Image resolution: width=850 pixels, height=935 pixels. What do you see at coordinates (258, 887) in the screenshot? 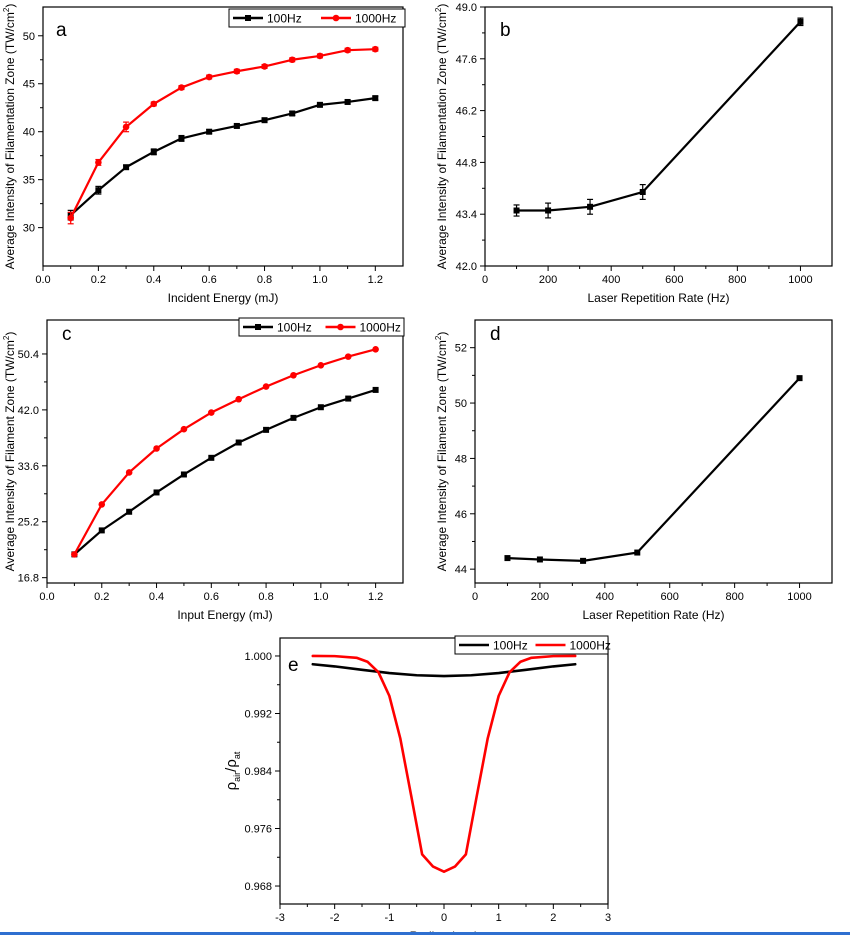
I see `y-tick-label: 0.968` at bounding box center [258, 887].